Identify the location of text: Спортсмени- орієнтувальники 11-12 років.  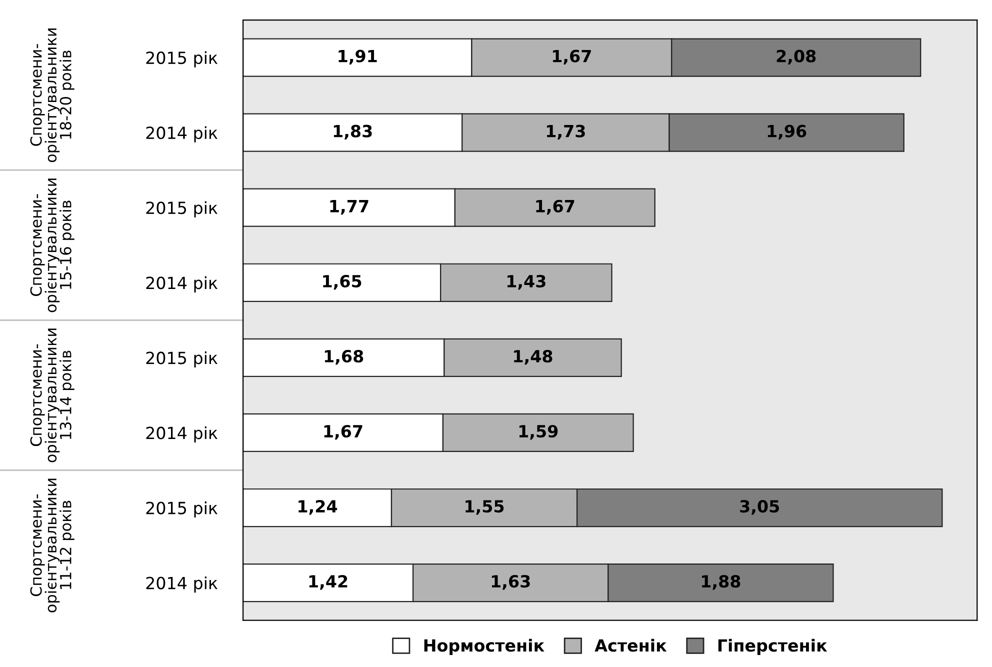
(52, 545).